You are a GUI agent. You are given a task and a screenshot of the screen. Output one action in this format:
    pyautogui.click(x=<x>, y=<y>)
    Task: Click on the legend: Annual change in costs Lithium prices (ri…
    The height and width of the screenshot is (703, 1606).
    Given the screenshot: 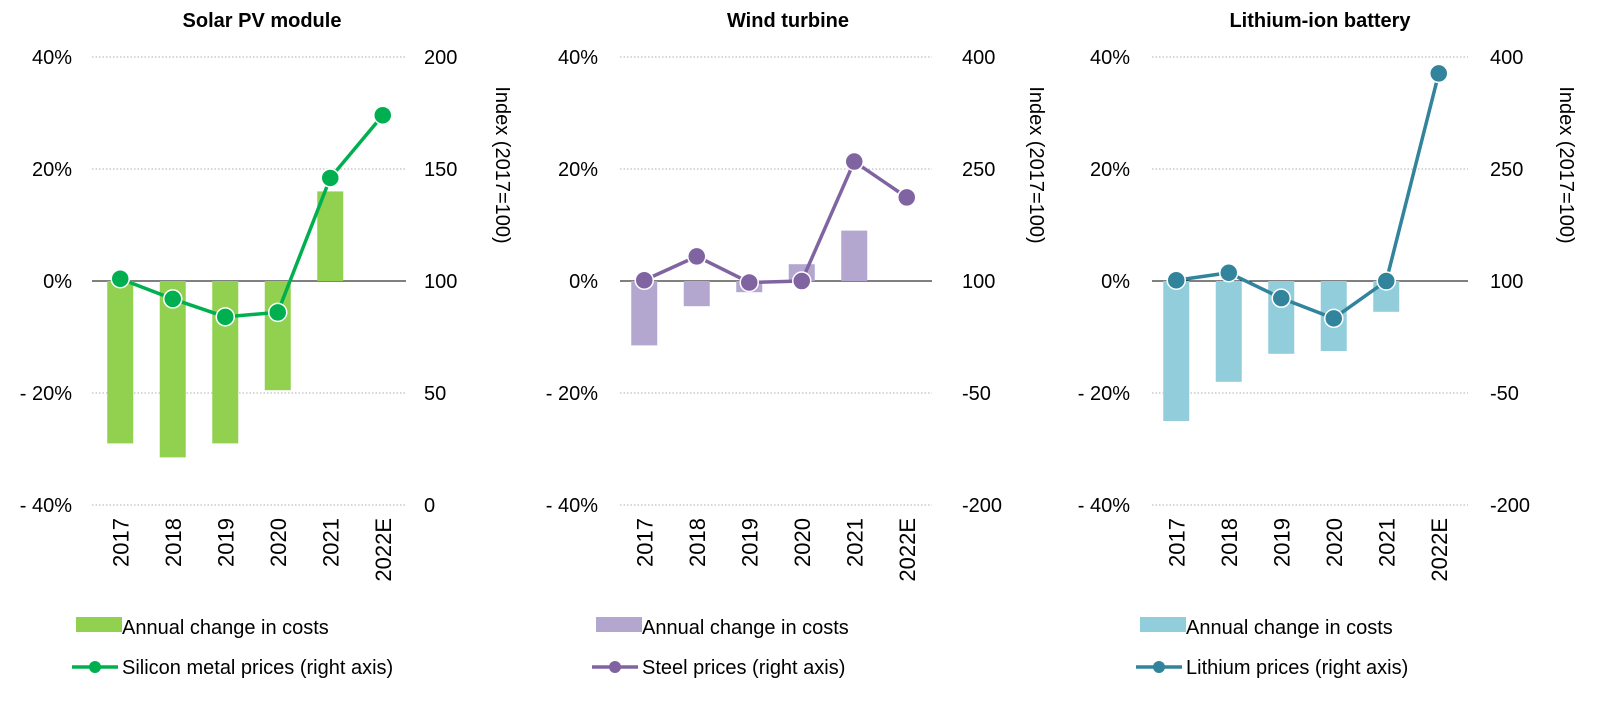 What is the action you would take?
    pyautogui.click(x=1272, y=648)
    